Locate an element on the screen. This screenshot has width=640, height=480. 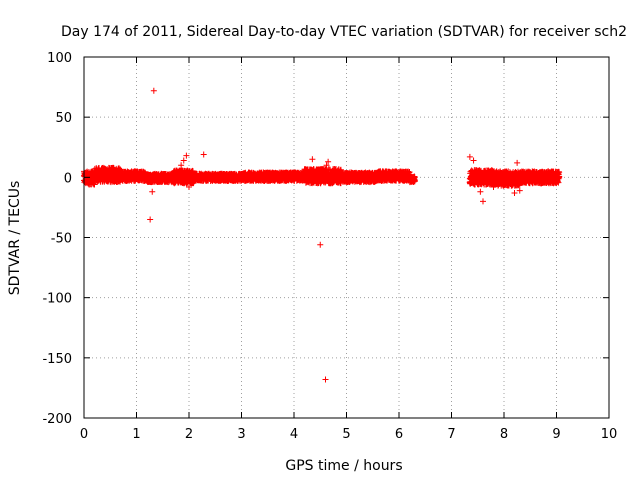
y-axis-label: SDTVAR / TECUs is located at coordinates (15, 238).